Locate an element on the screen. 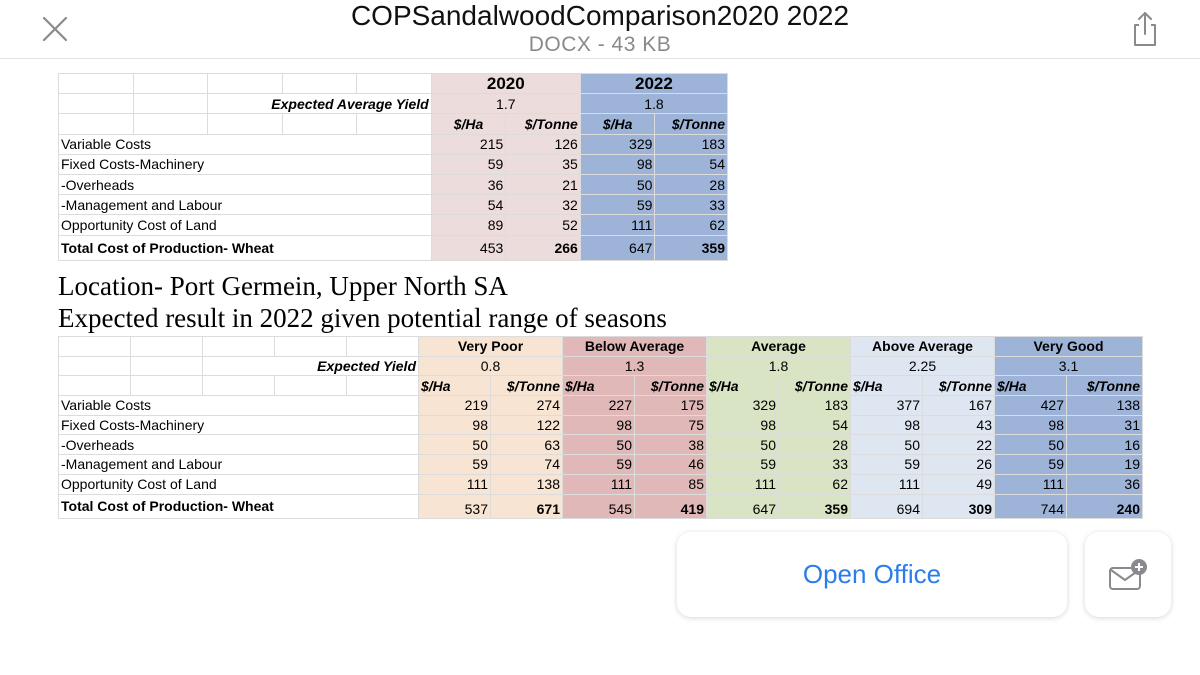 The height and width of the screenshot is (675, 1200). cost-value: 32 is located at coordinates (543, 205).